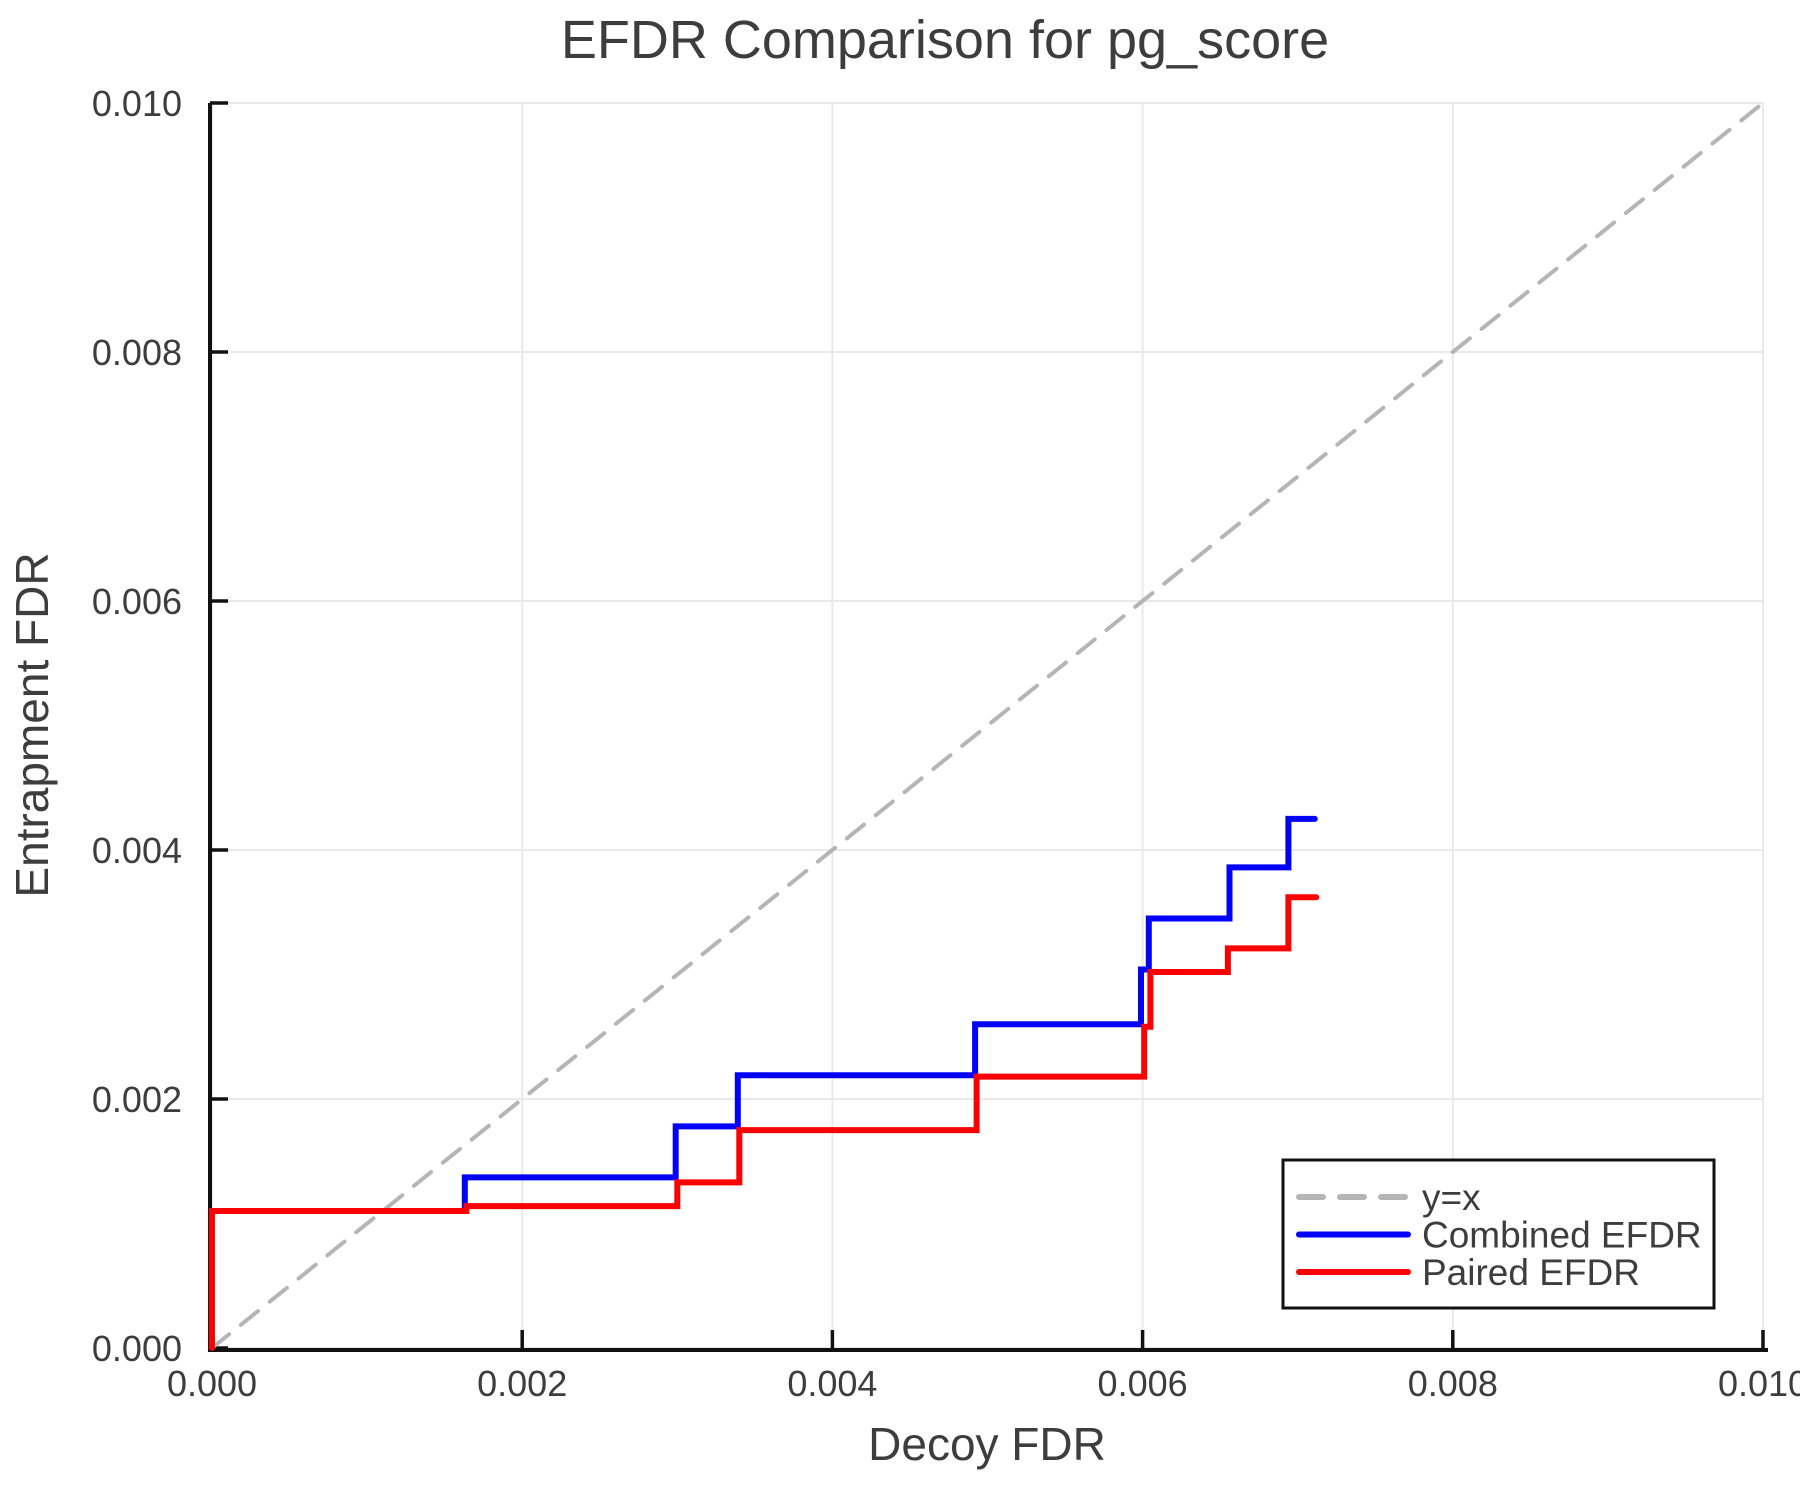 This screenshot has width=1800, height=1505. Describe the element at coordinates (1143, 1383) in the screenshot. I see `x-tick-label: 0.006` at that location.